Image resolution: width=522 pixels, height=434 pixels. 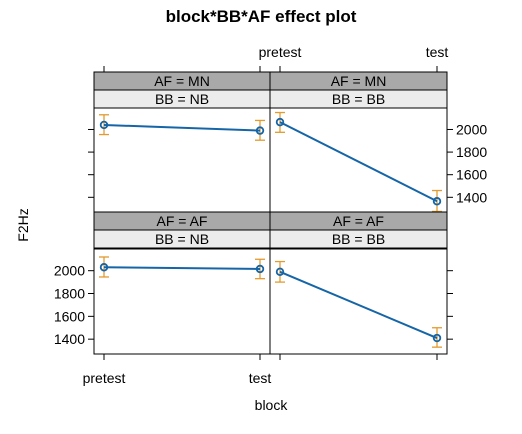 I want to click on panel-4: AF = AF BB = BB, so click(x=361, y=285).